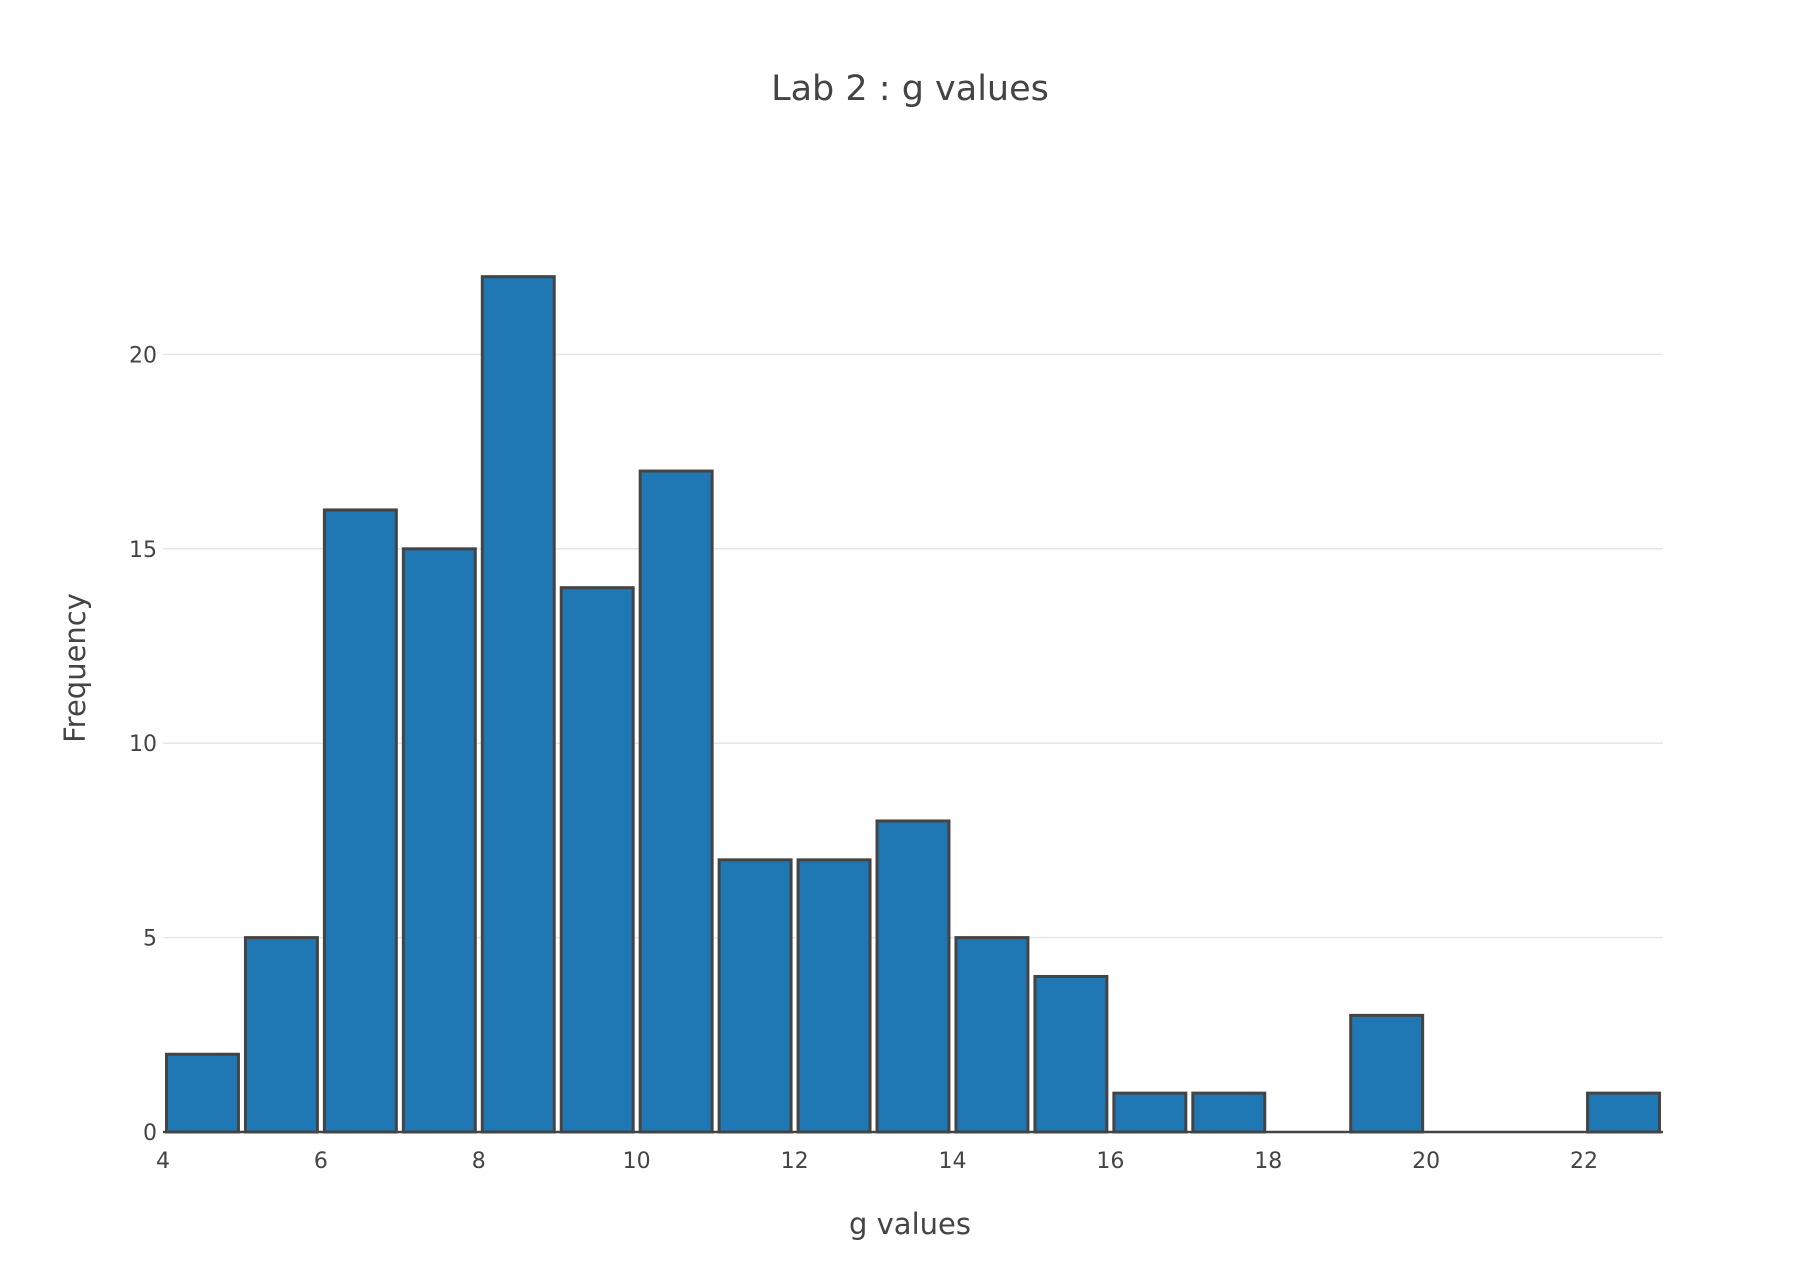 This screenshot has height=1284, width=1810. What do you see at coordinates (1426, 1161) in the screenshot?
I see `x-tick-label-20: 20` at bounding box center [1426, 1161].